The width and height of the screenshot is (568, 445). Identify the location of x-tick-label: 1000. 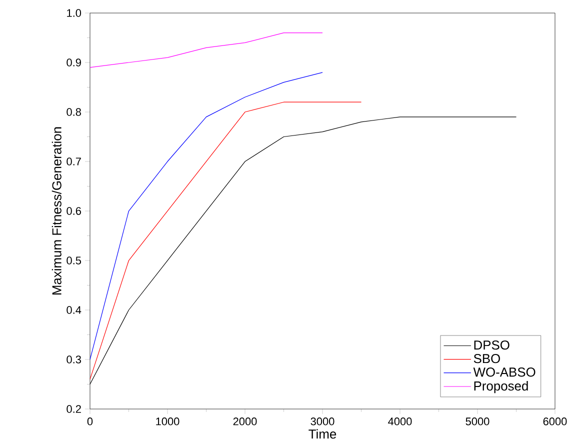
(168, 422).